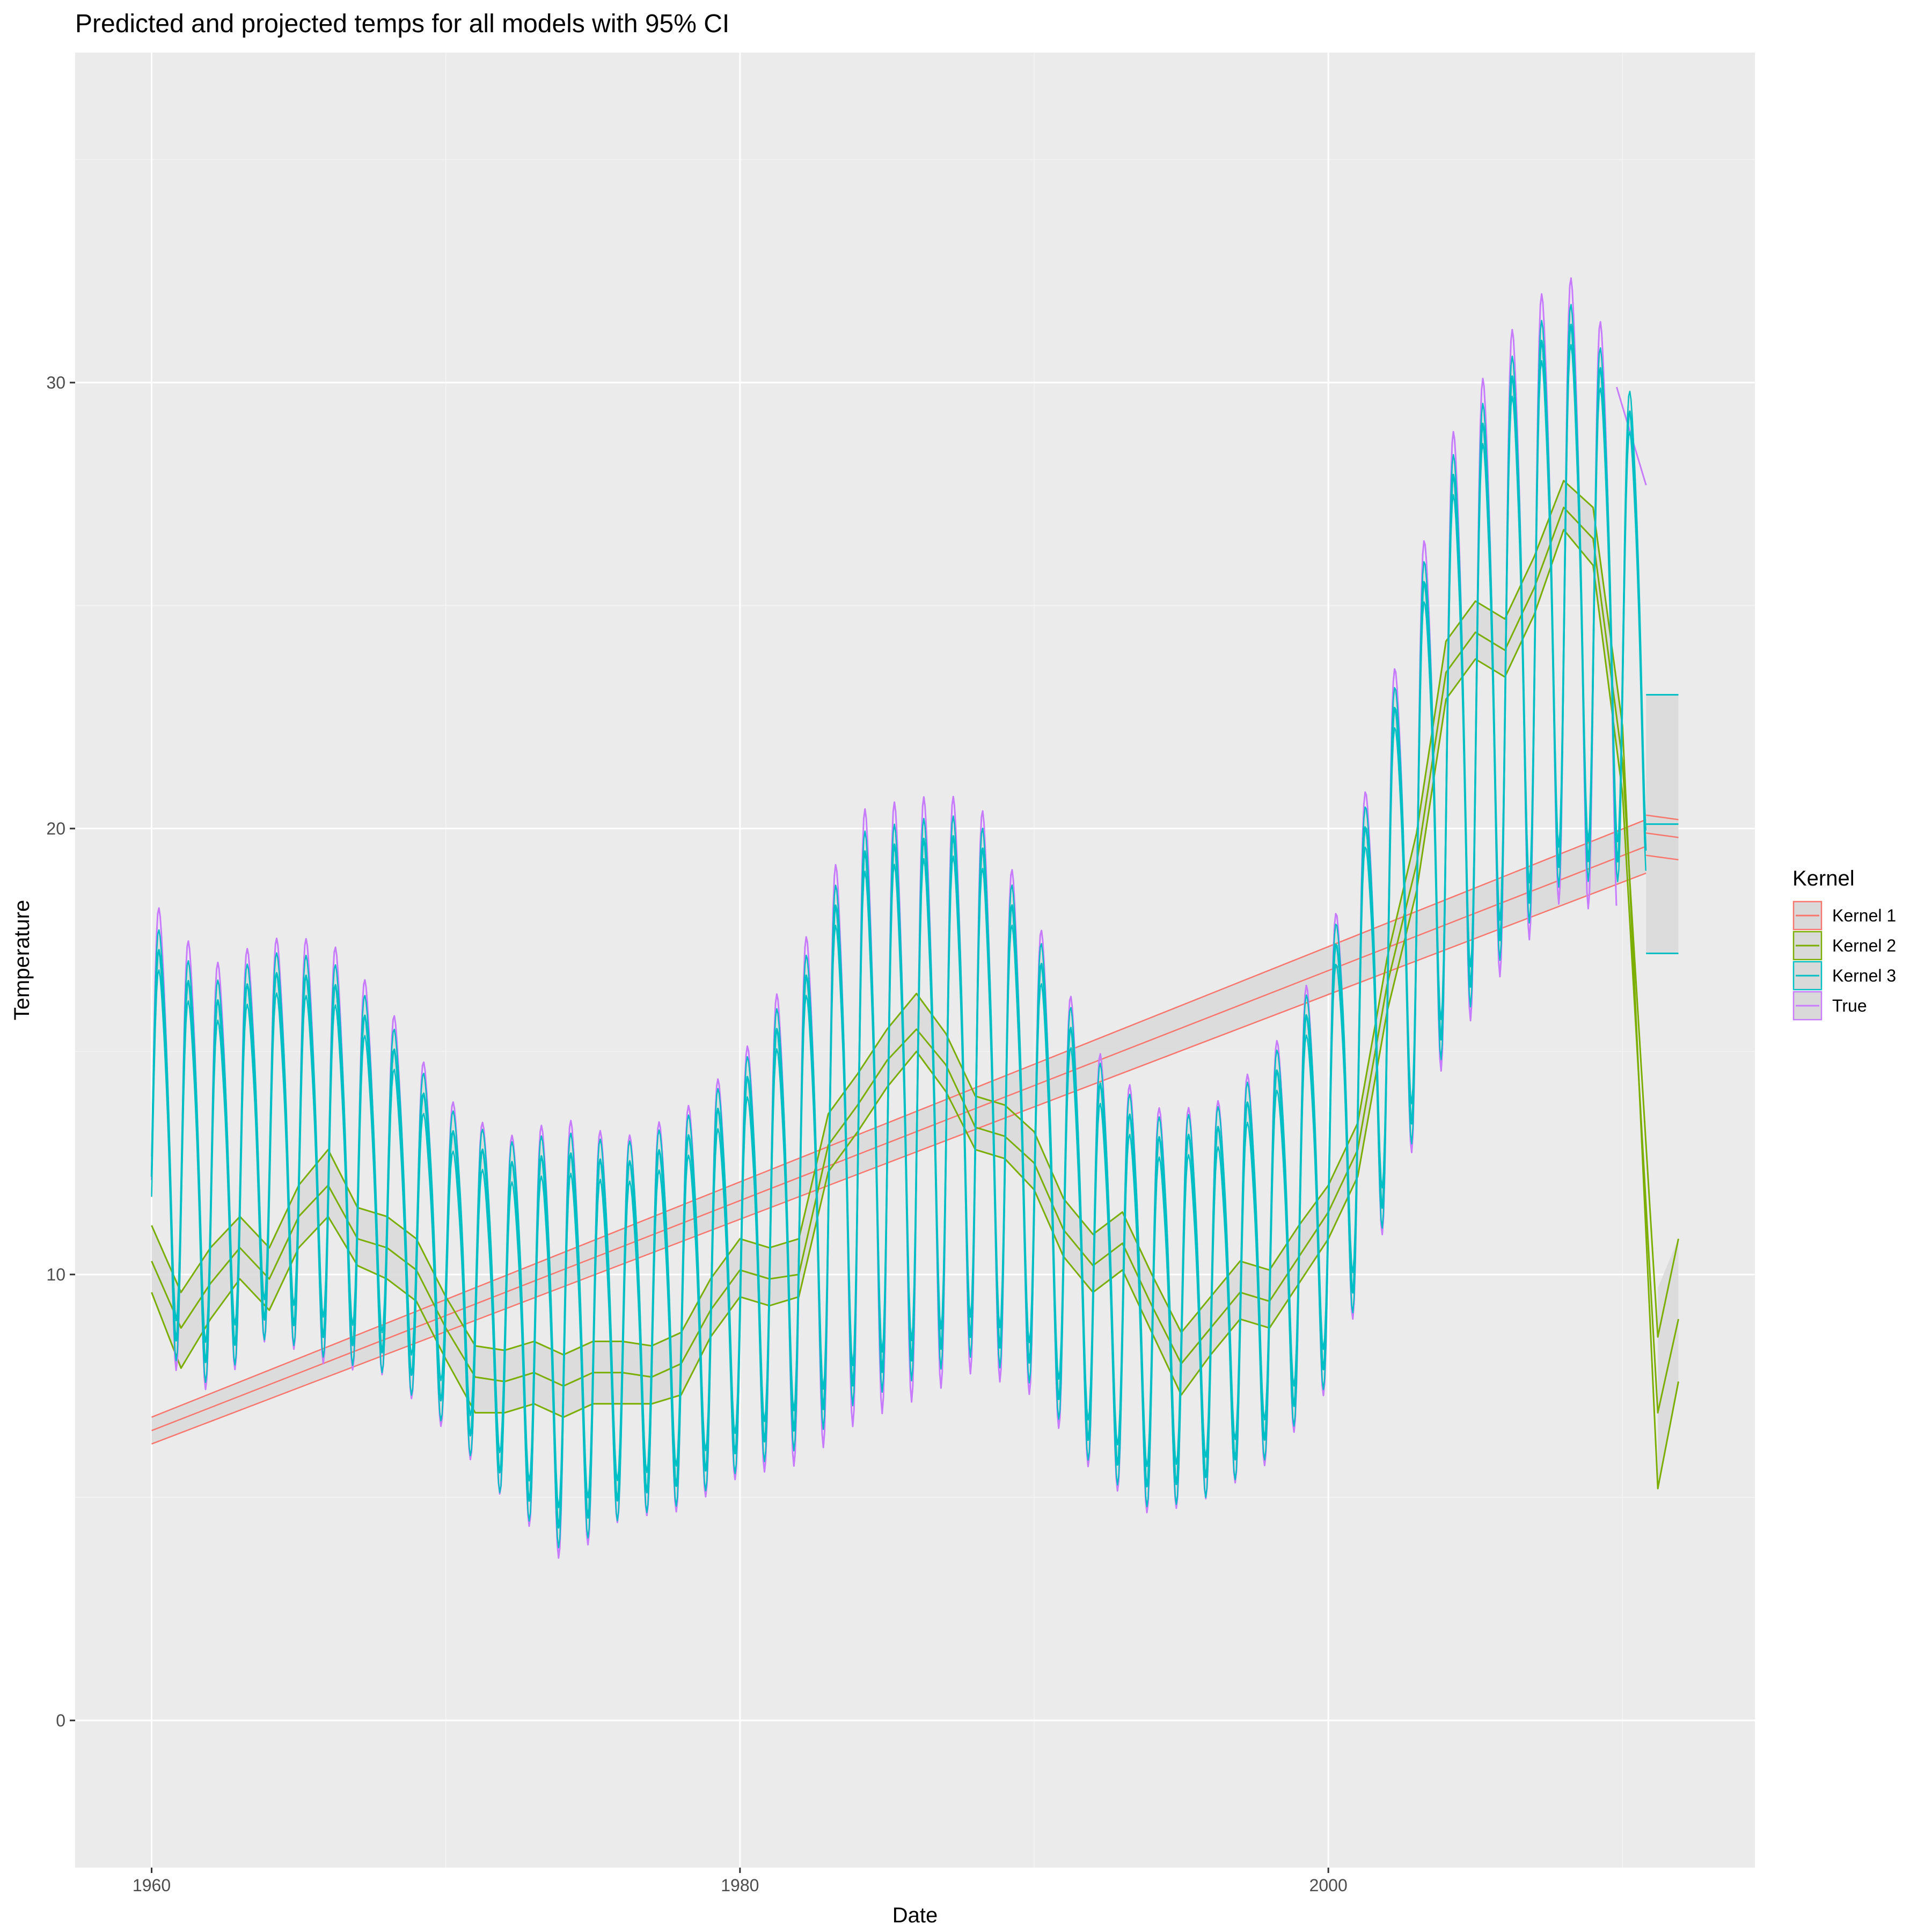 Image resolution: width=1932 pixels, height=1932 pixels. Describe the element at coordinates (152, 1885) in the screenshot. I see `x-tick-label: 1960` at that location.